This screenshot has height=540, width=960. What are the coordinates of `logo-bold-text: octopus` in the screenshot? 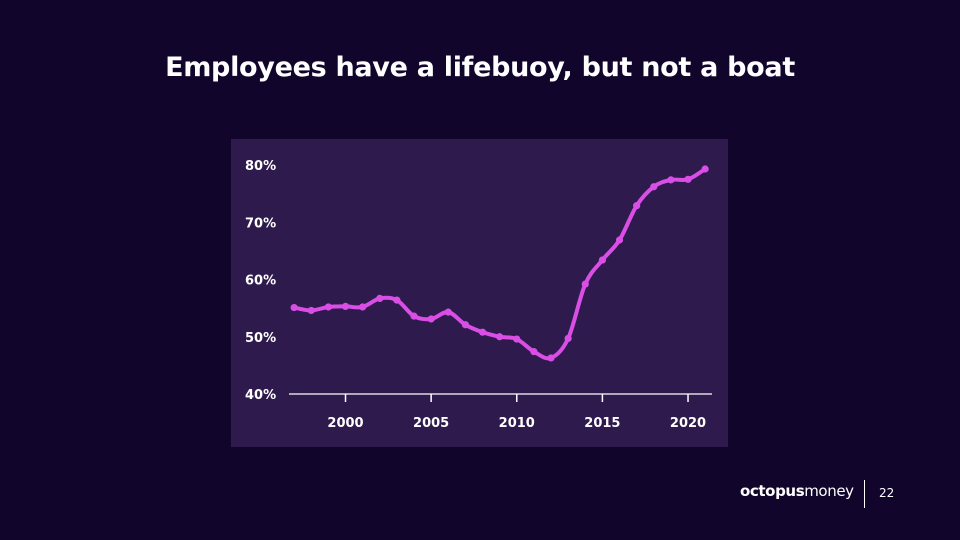 It's located at (772, 491).